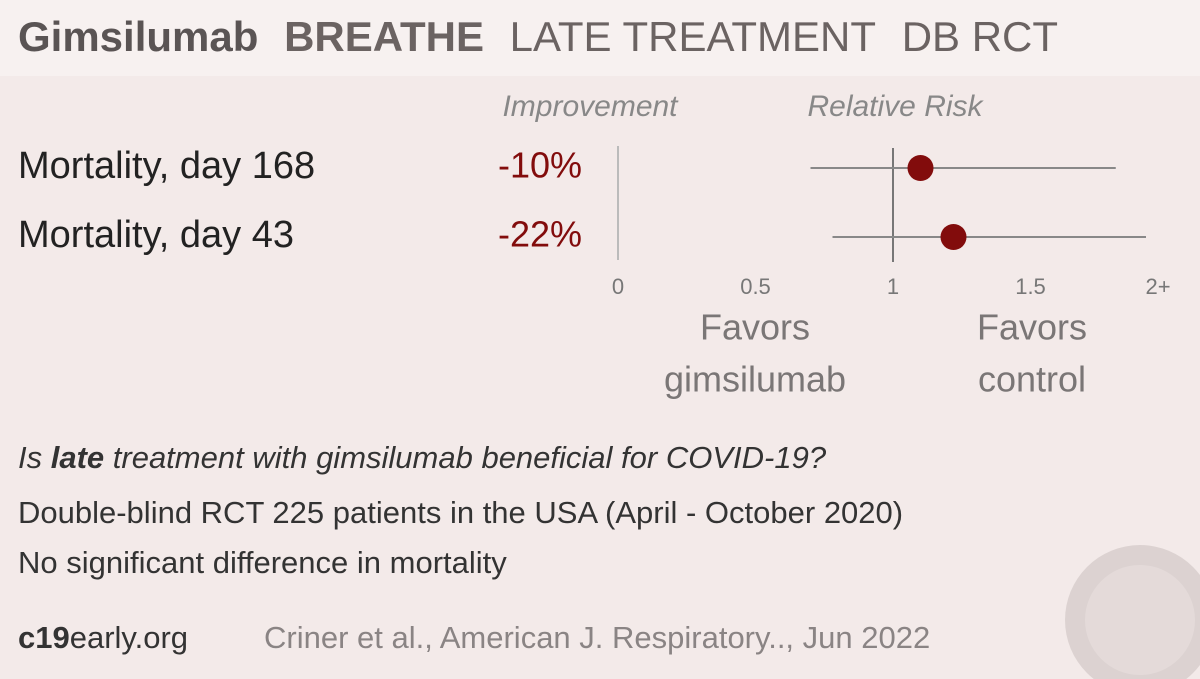 This screenshot has height=679, width=1200. I want to click on question-part: Is, so click(34, 457).